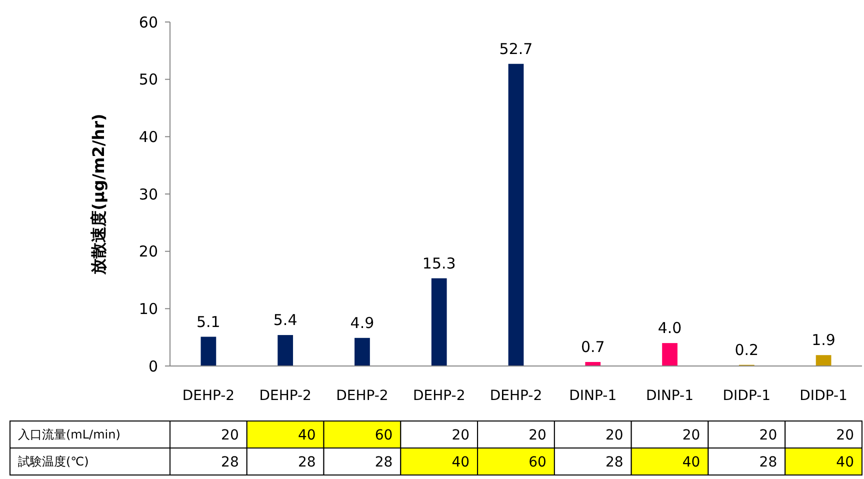  Describe the element at coordinates (362, 323) in the screenshot. I see `data-label: 4.9` at that location.